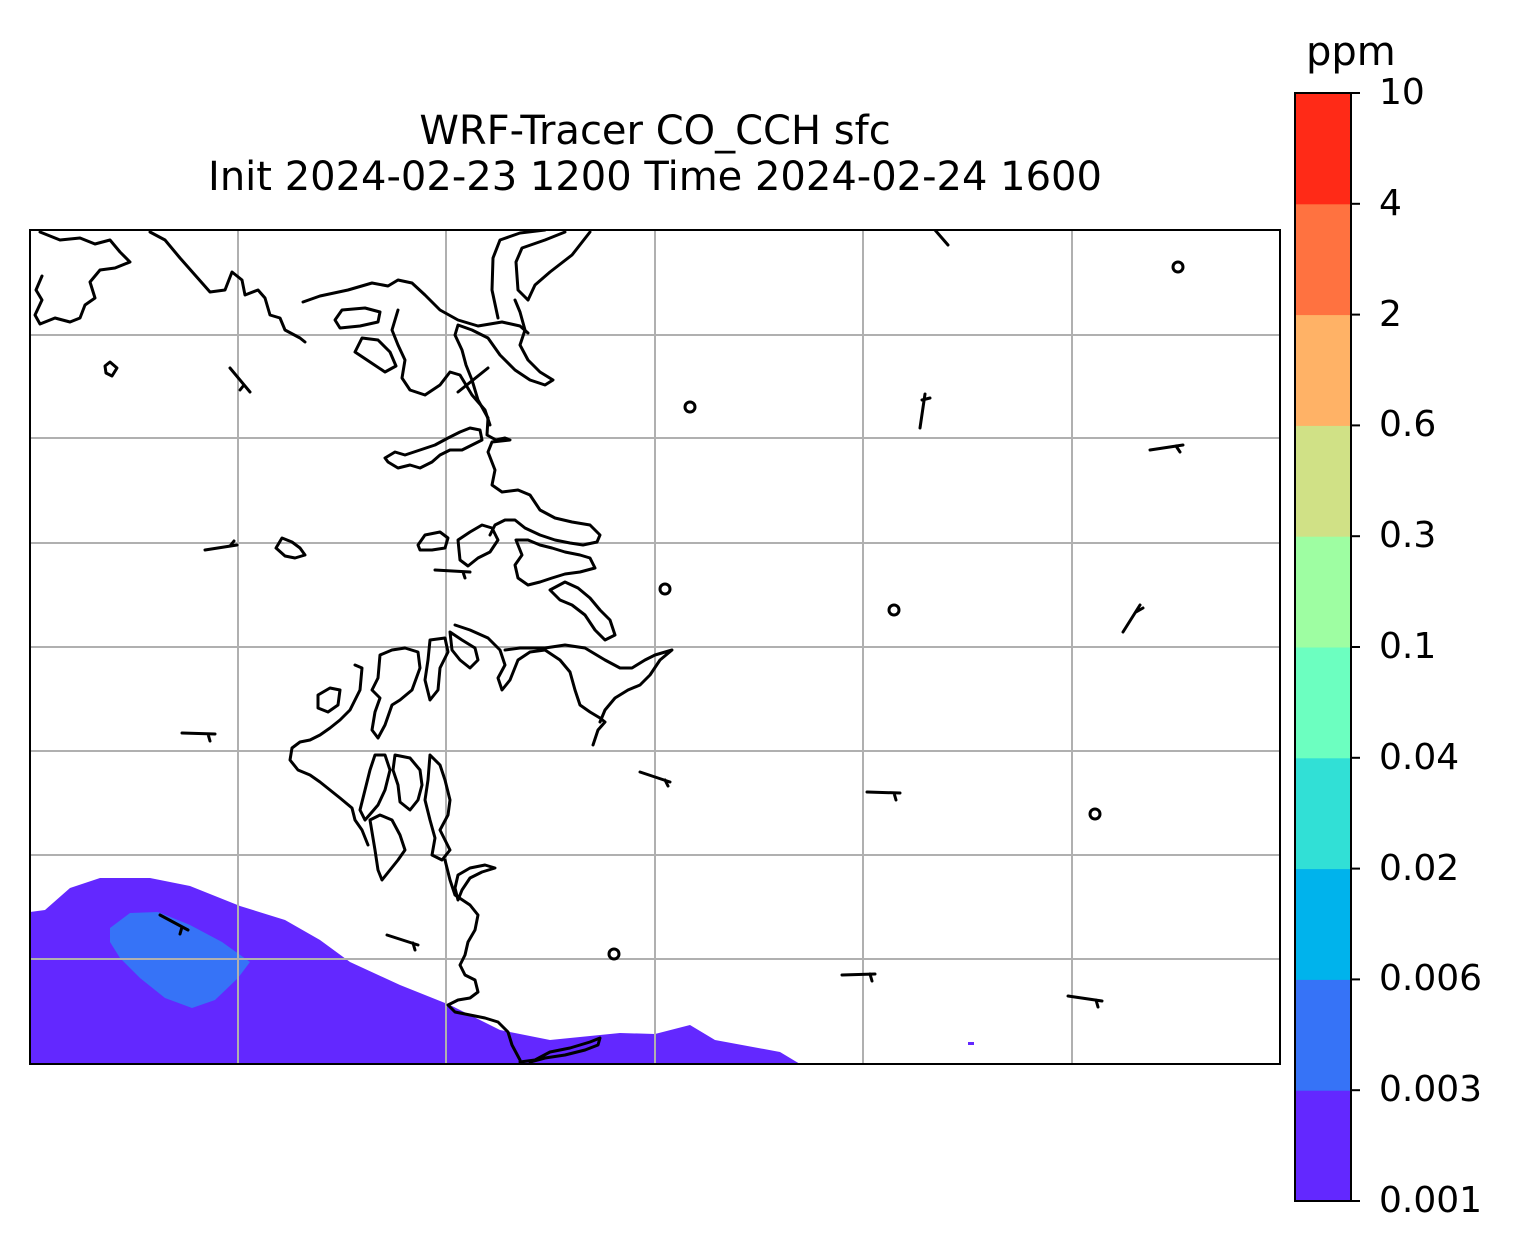 The width and height of the screenshot is (1528, 1256). What do you see at coordinates (1419, 757) in the screenshot?
I see `colorbar-tick-label: 0.04` at bounding box center [1419, 757].